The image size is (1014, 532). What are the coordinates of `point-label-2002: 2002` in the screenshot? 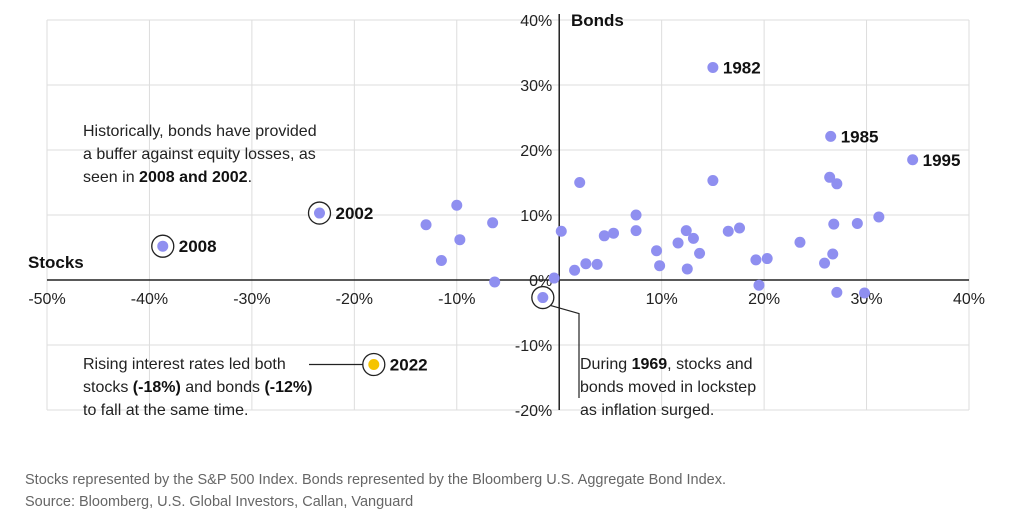 It's located at (355, 213).